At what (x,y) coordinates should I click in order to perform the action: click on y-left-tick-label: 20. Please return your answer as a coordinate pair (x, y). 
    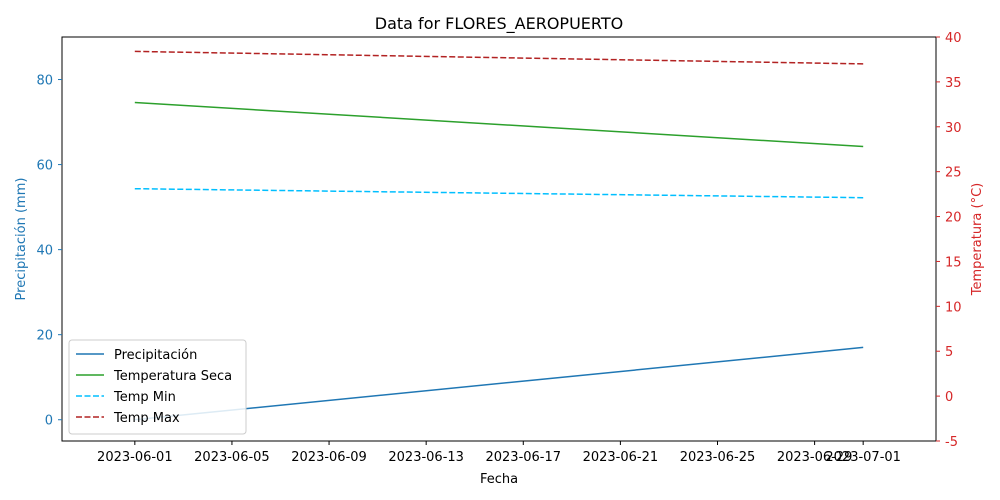
    Looking at the image, I should click on (44, 336).